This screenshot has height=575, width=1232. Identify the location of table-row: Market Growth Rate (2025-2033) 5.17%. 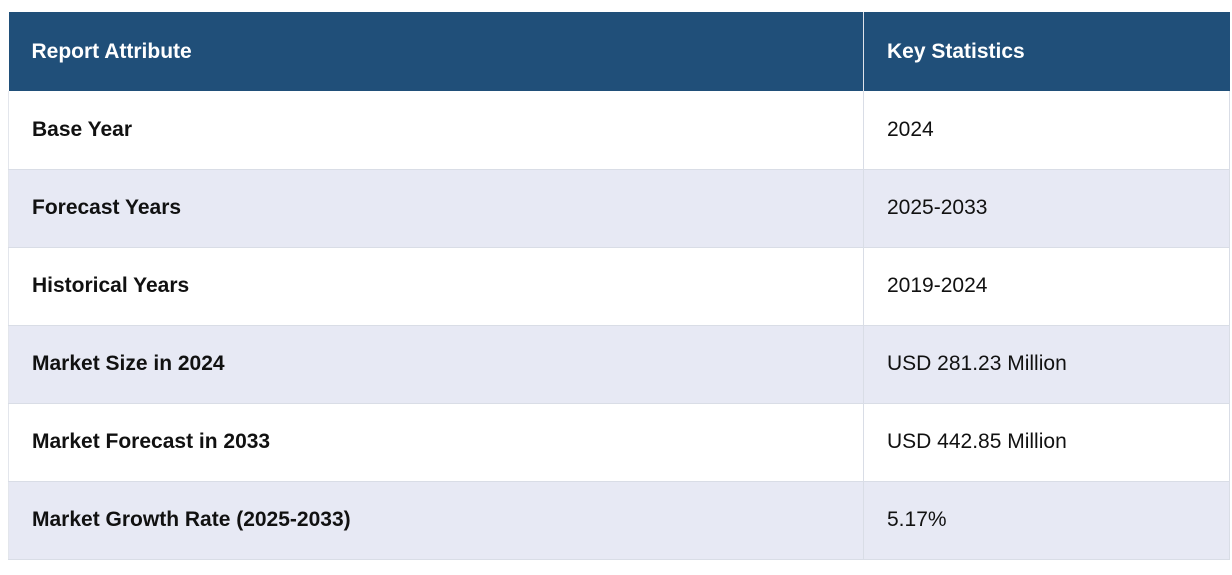
(619, 520).